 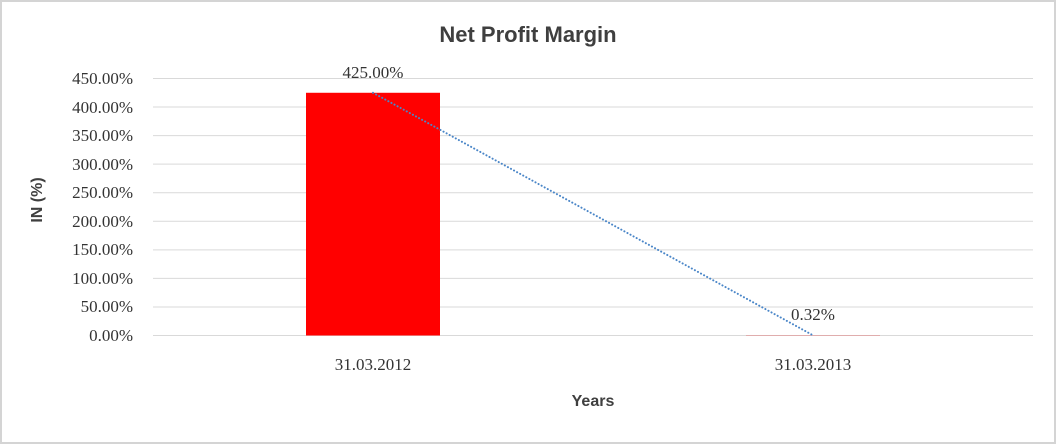 What do you see at coordinates (102, 193) in the screenshot?
I see `y-axis-tick-label: 250.00%` at bounding box center [102, 193].